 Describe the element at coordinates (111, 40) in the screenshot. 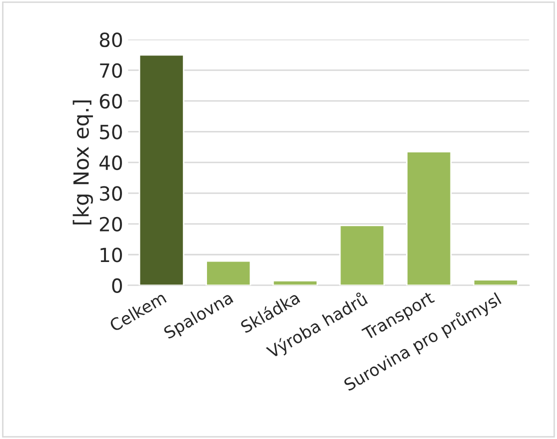

I see `y-tick-label: 80` at that location.